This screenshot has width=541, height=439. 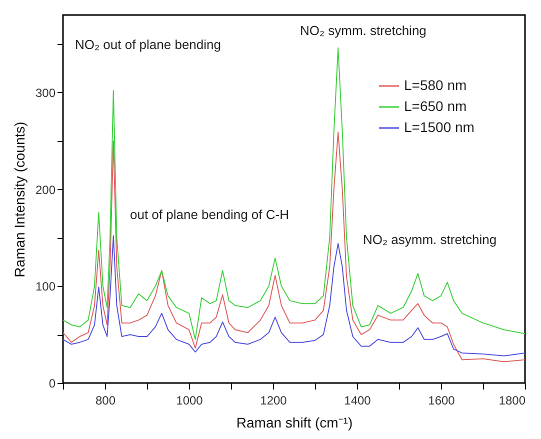 I want to click on legend-label: L=580 nm, so click(x=435, y=85).